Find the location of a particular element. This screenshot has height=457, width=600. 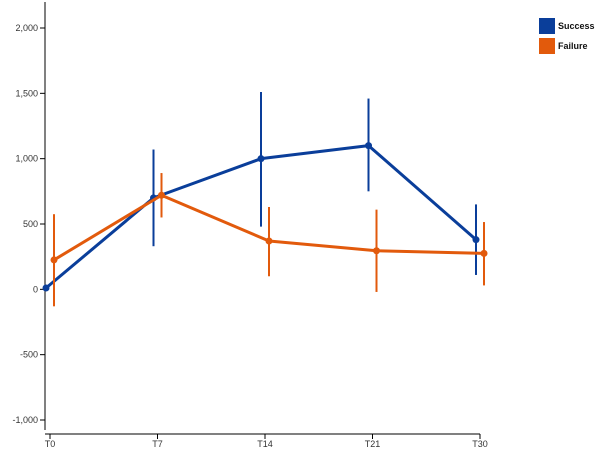

x-tick-label: T7 is located at coordinates (157, 444).